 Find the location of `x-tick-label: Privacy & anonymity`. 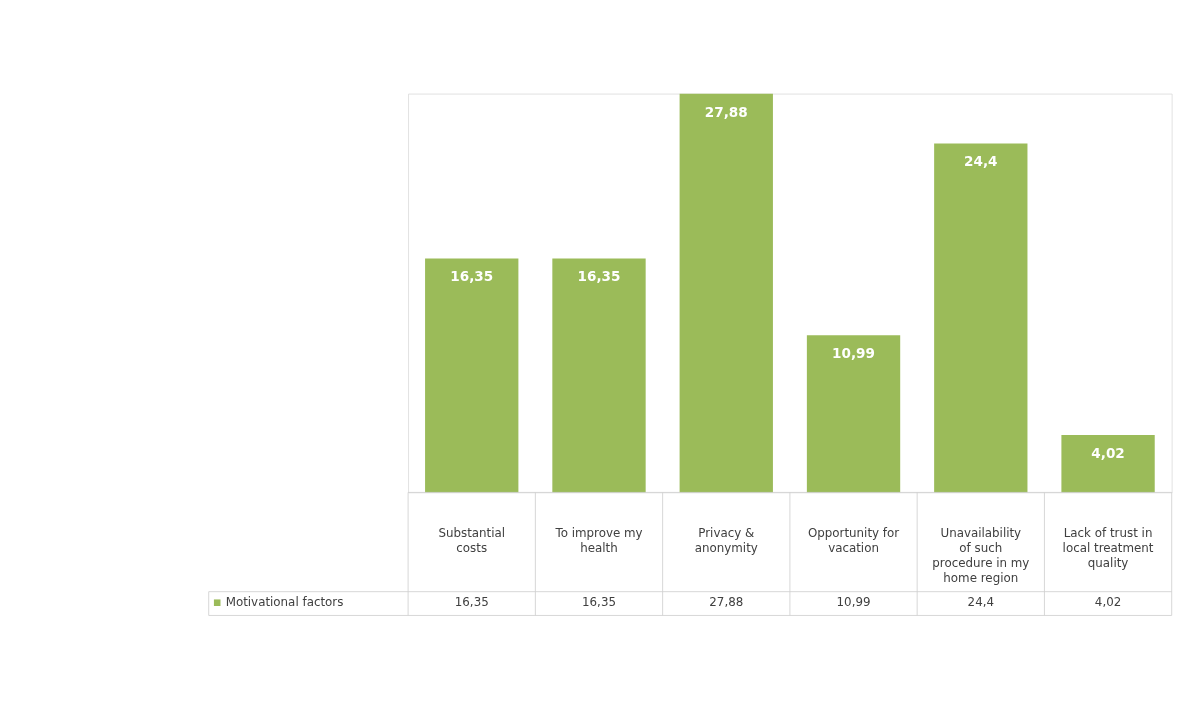

x-tick-label: Privacy & anonymity is located at coordinates (726, 540).